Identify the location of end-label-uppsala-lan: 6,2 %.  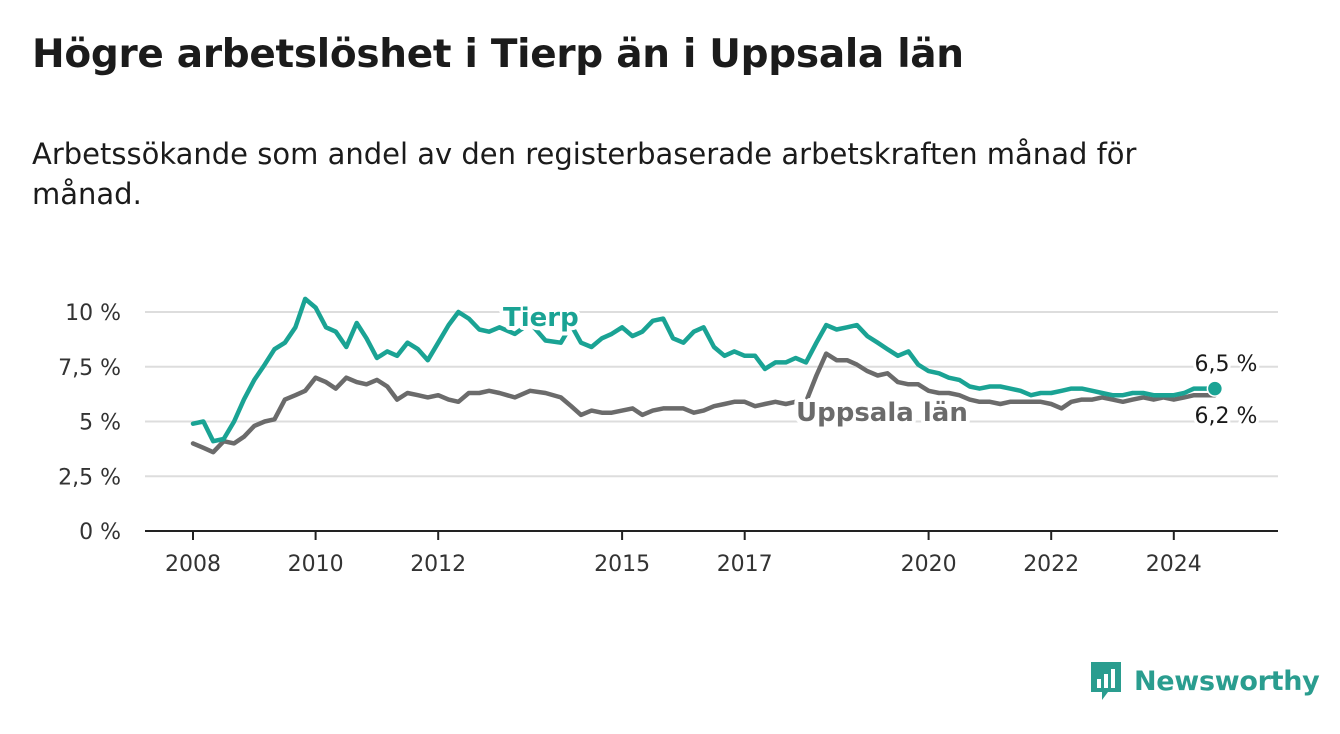
(1226, 416).